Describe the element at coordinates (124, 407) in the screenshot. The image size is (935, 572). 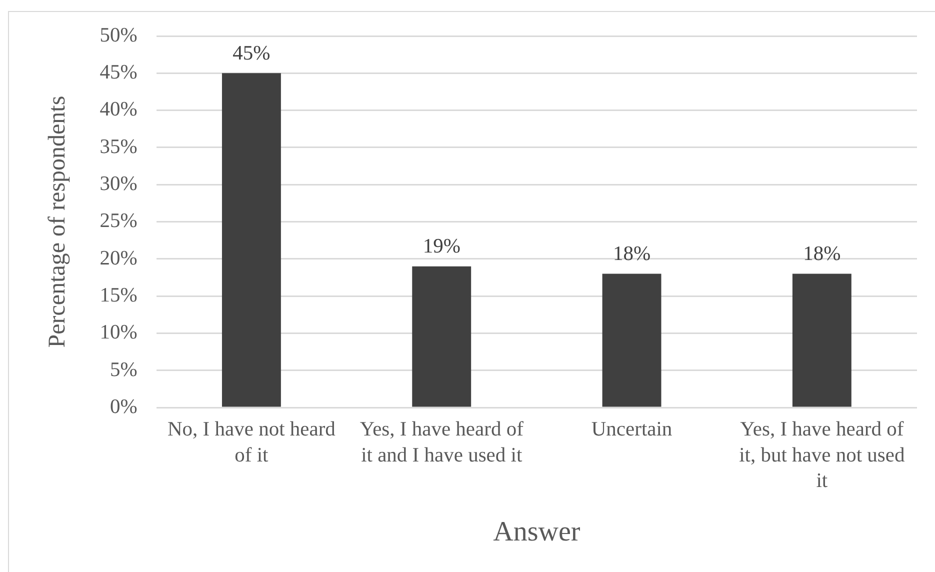
I see `y-tick-label: 0%` at that location.